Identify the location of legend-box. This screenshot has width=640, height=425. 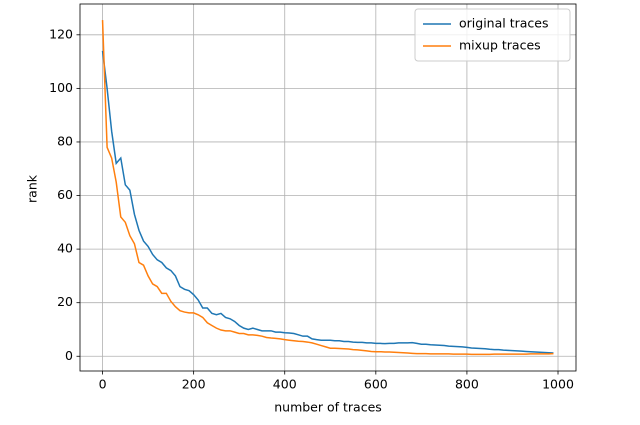
(492, 35).